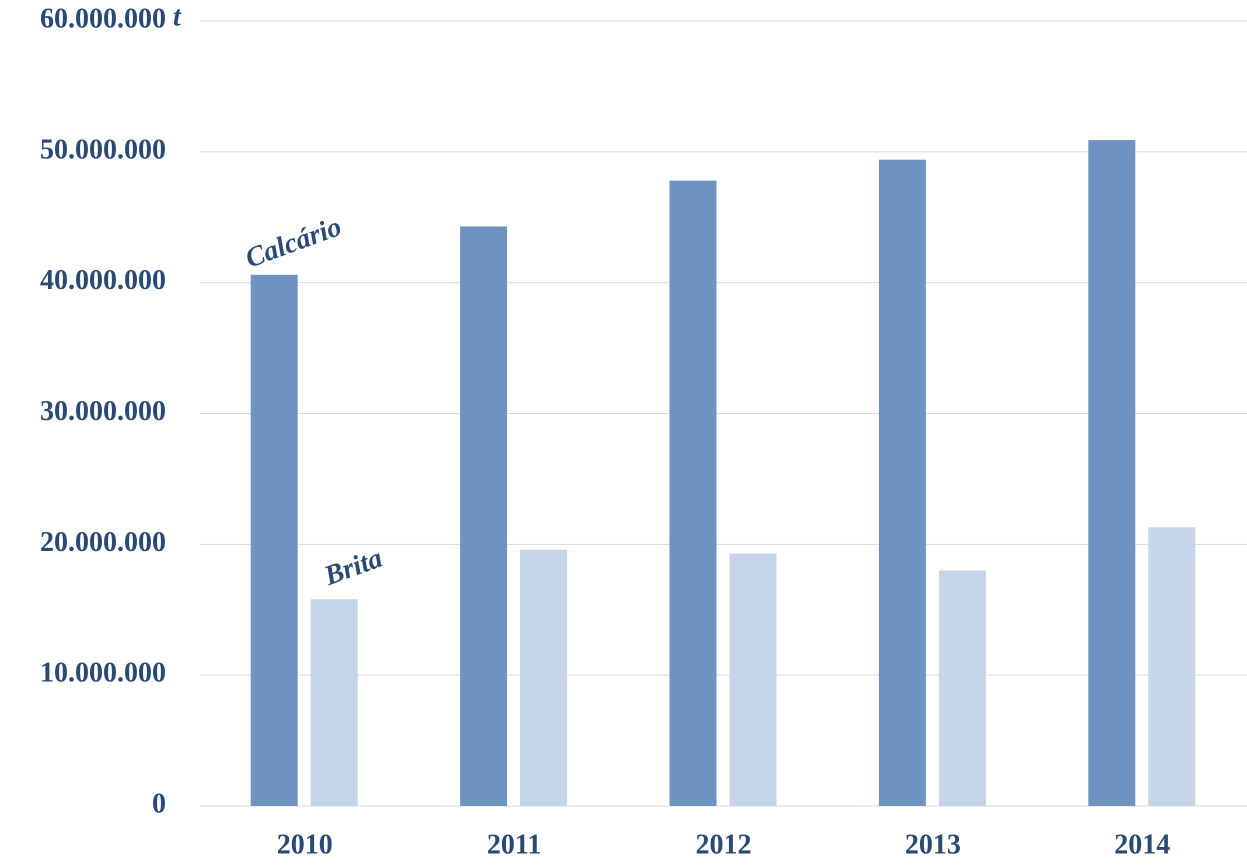 The width and height of the screenshot is (1247, 867). What do you see at coordinates (159, 803) in the screenshot?
I see `y-tick-label: 0` at bounding box center [159, 803].